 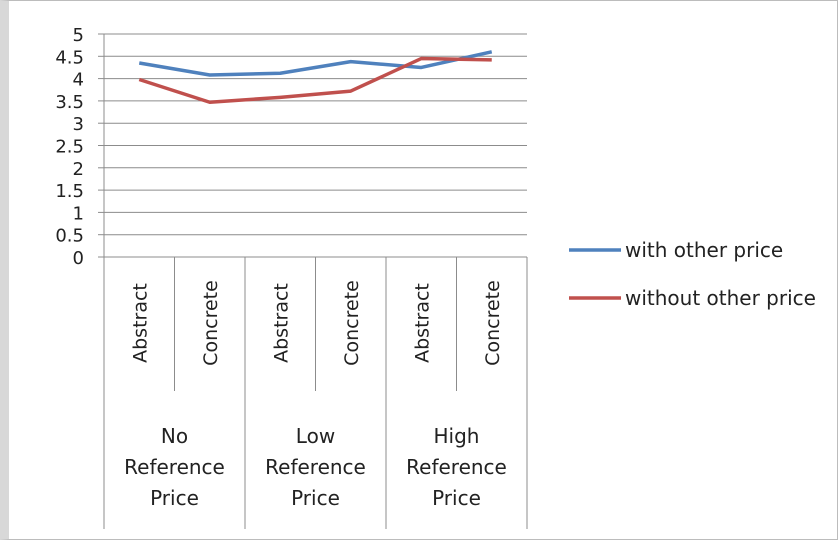 What do you see at coordinates (704, 250) in the screenshot?
I see `legend-label: with other price` at bounding box center [704, 250].